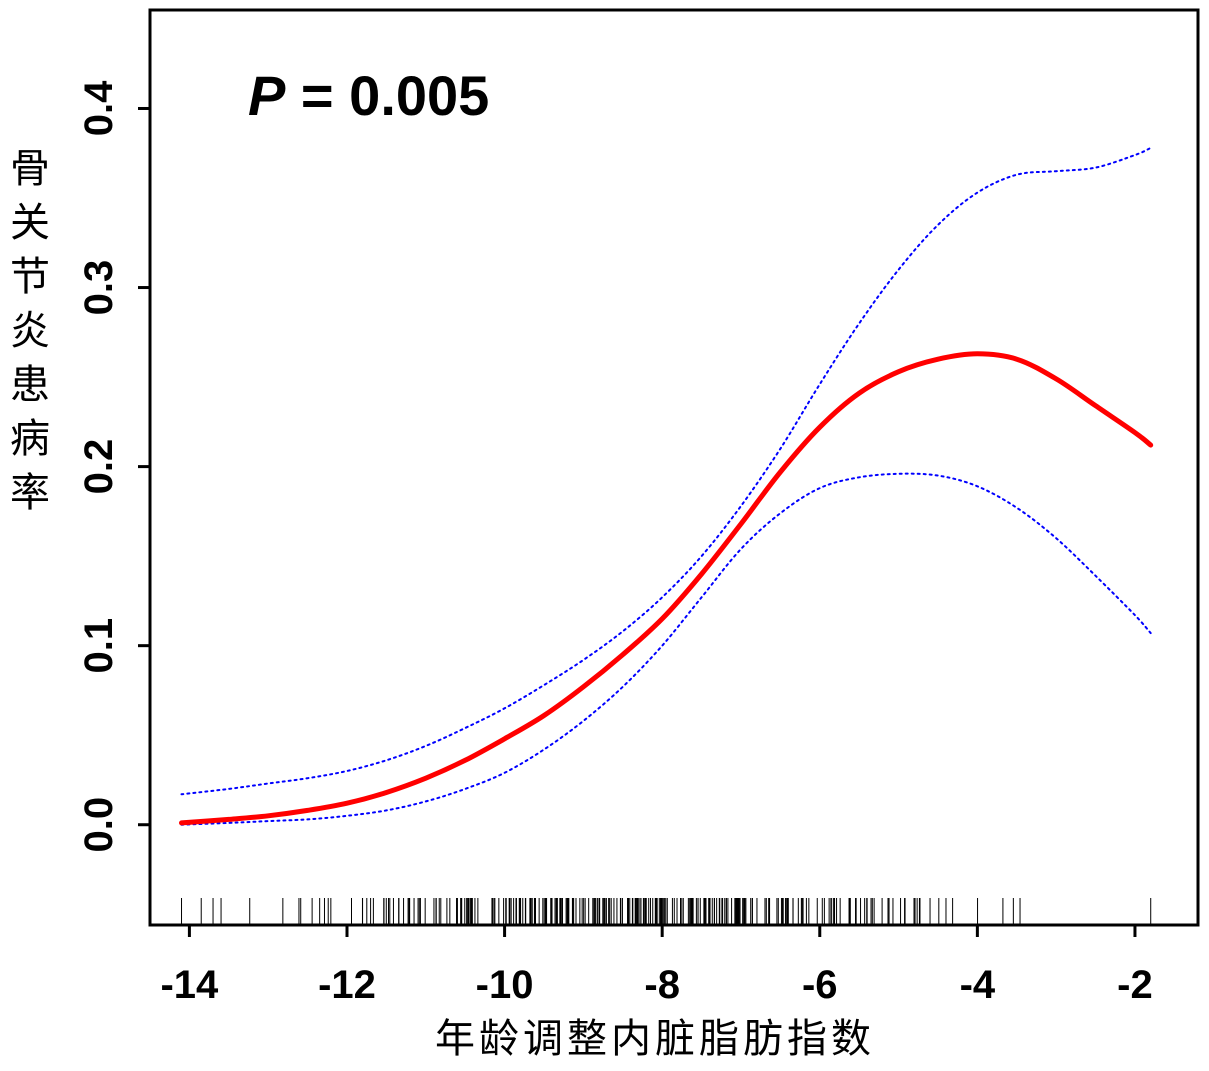  What do you see at coordinates (820, 985) in the screenshot?
I see `x-tick-label: -6` at bounding box center [820, 985].